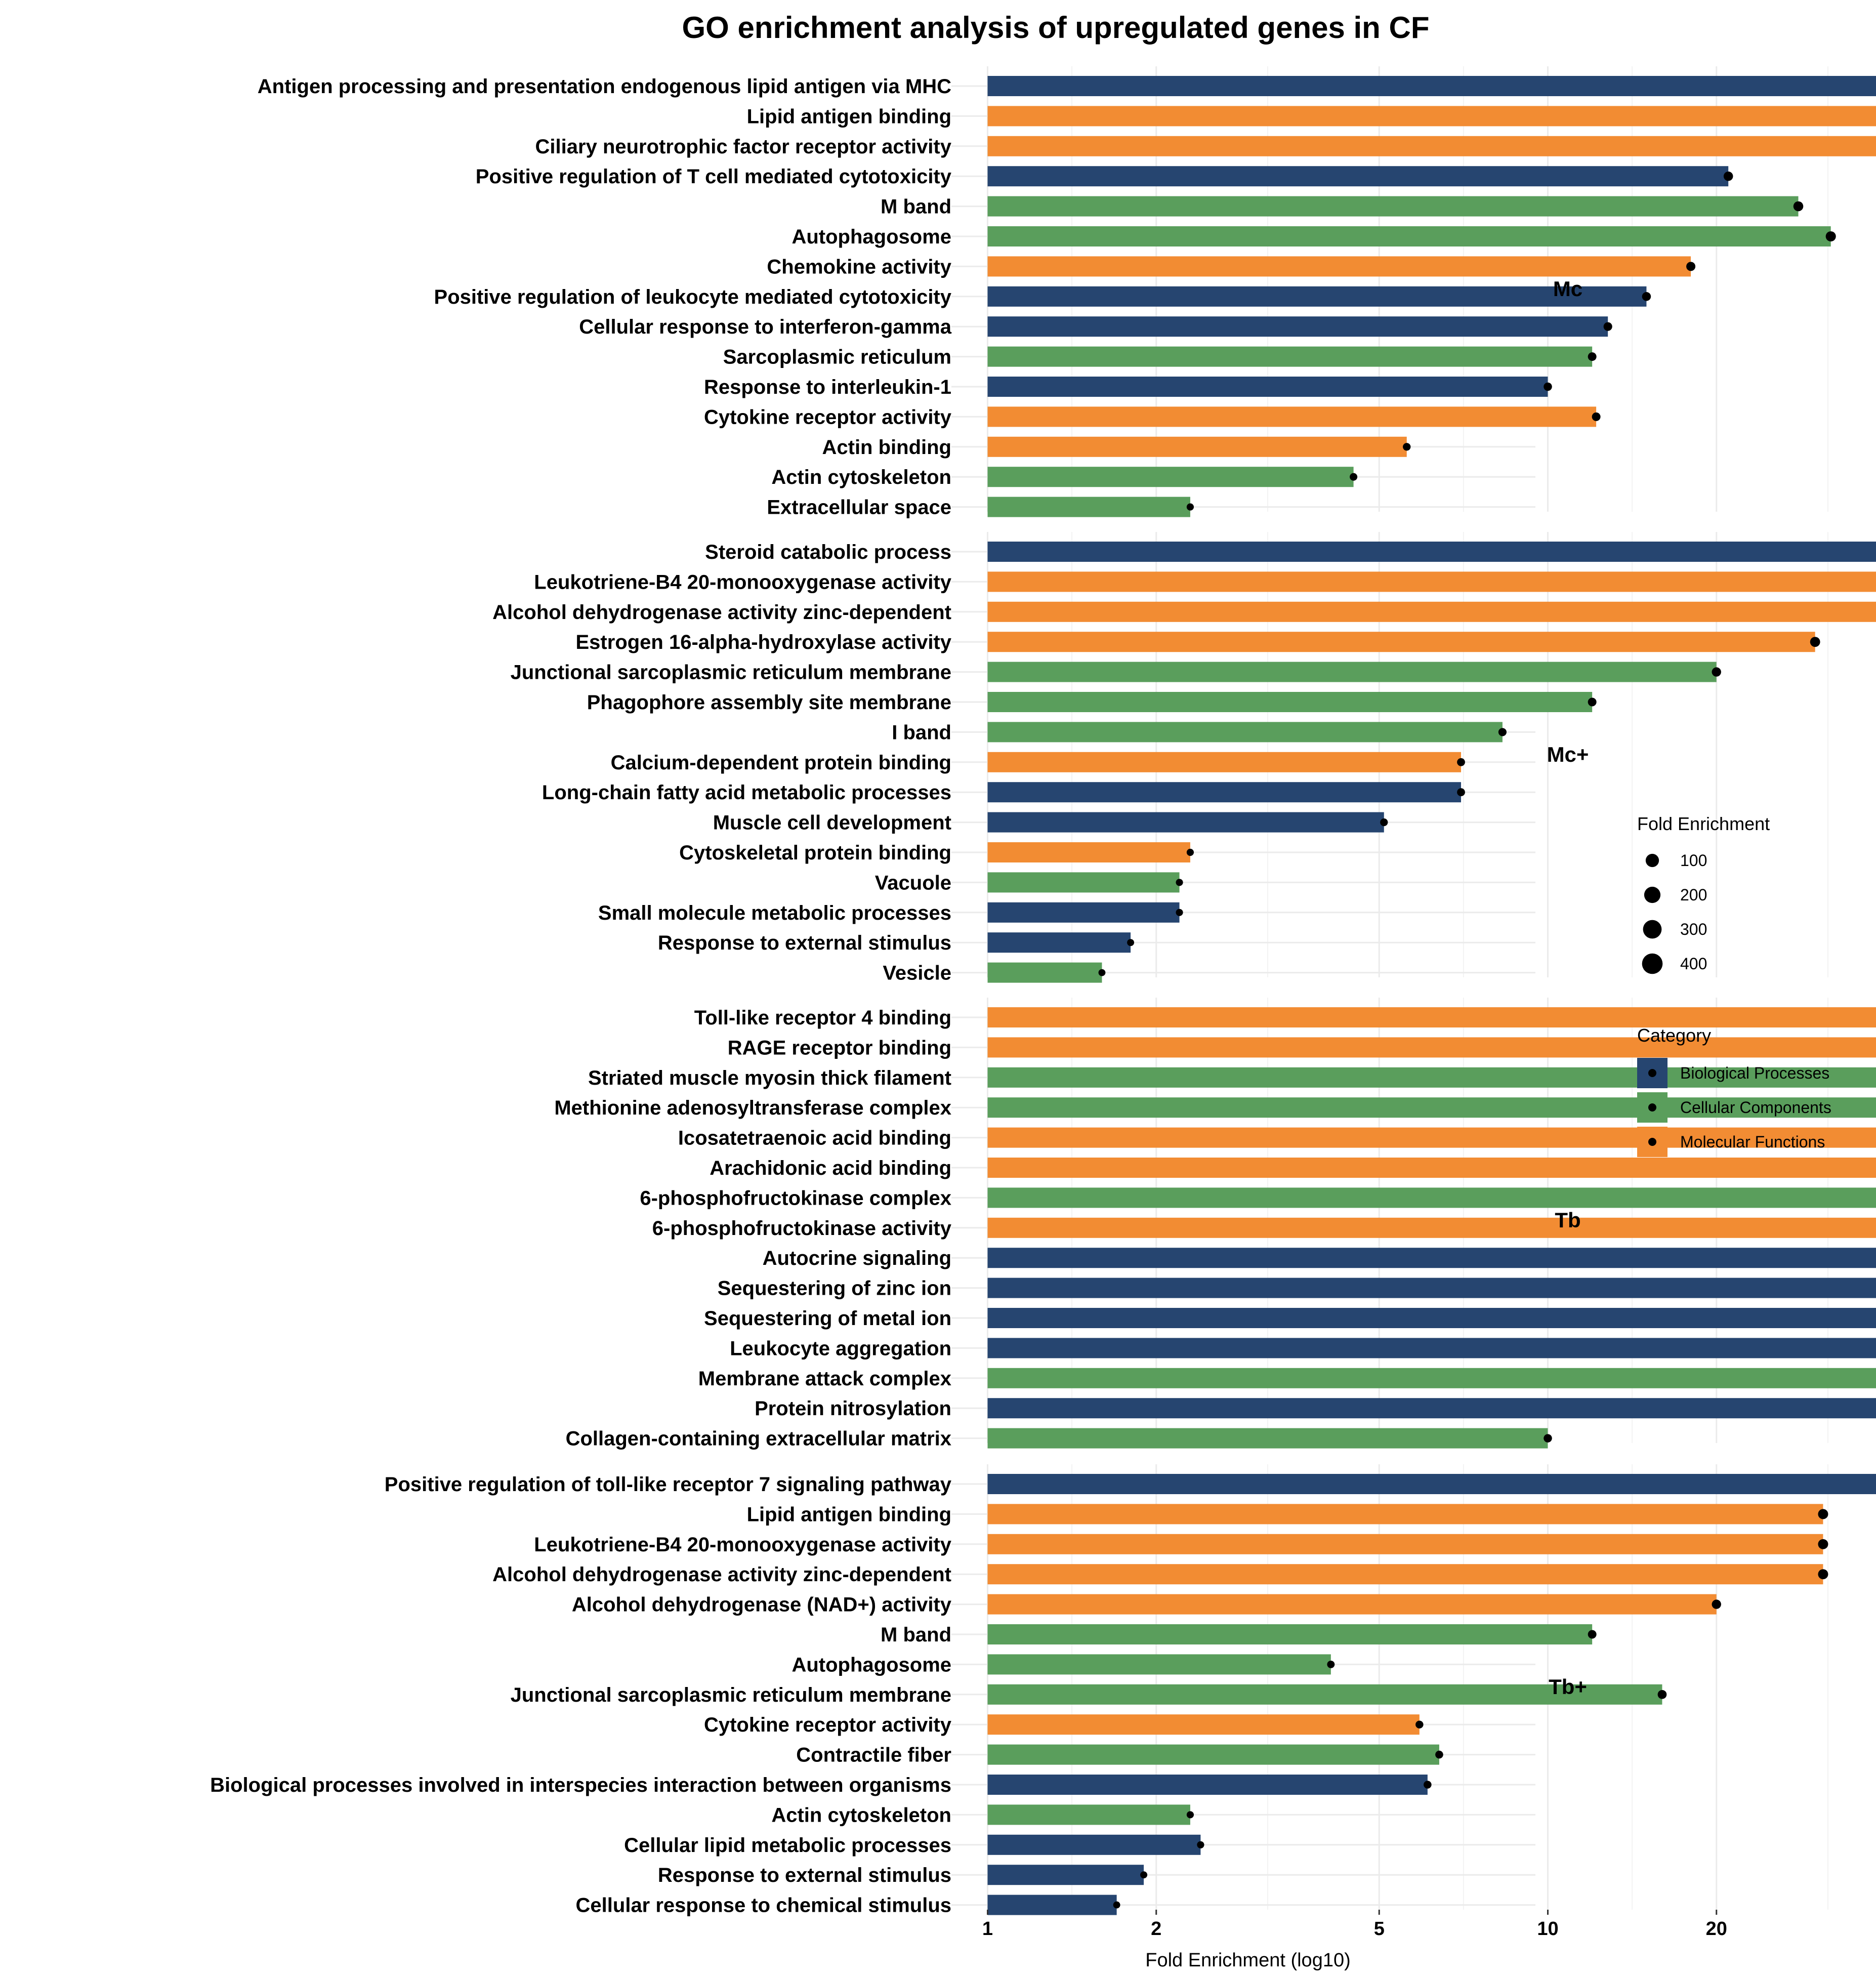 The height and width of the screenshot is (1976, 1876). What do you see at coordinates (1567, 1220) in the screenshot?
I see `facet-label: Tb` at bounding box center [1567, 1220].